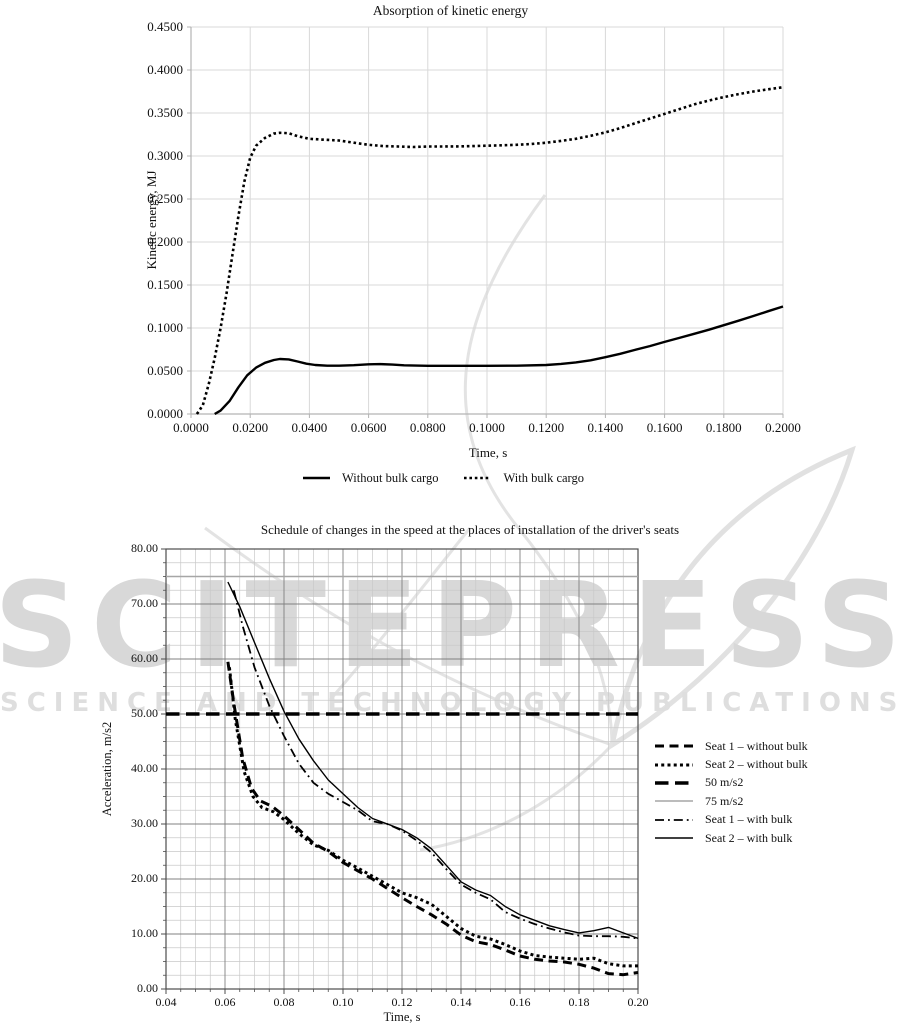  I want to click on series-line-seat-2-without-bulk, so click(432, 817).